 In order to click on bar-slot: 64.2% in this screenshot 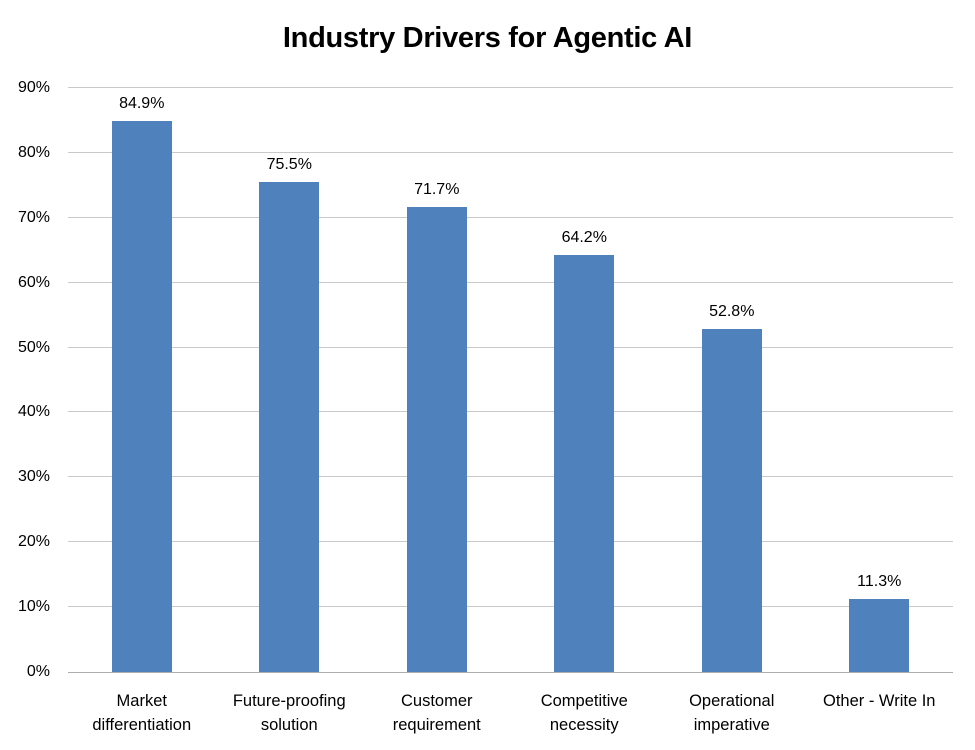, I will do `click(585, 380)`.